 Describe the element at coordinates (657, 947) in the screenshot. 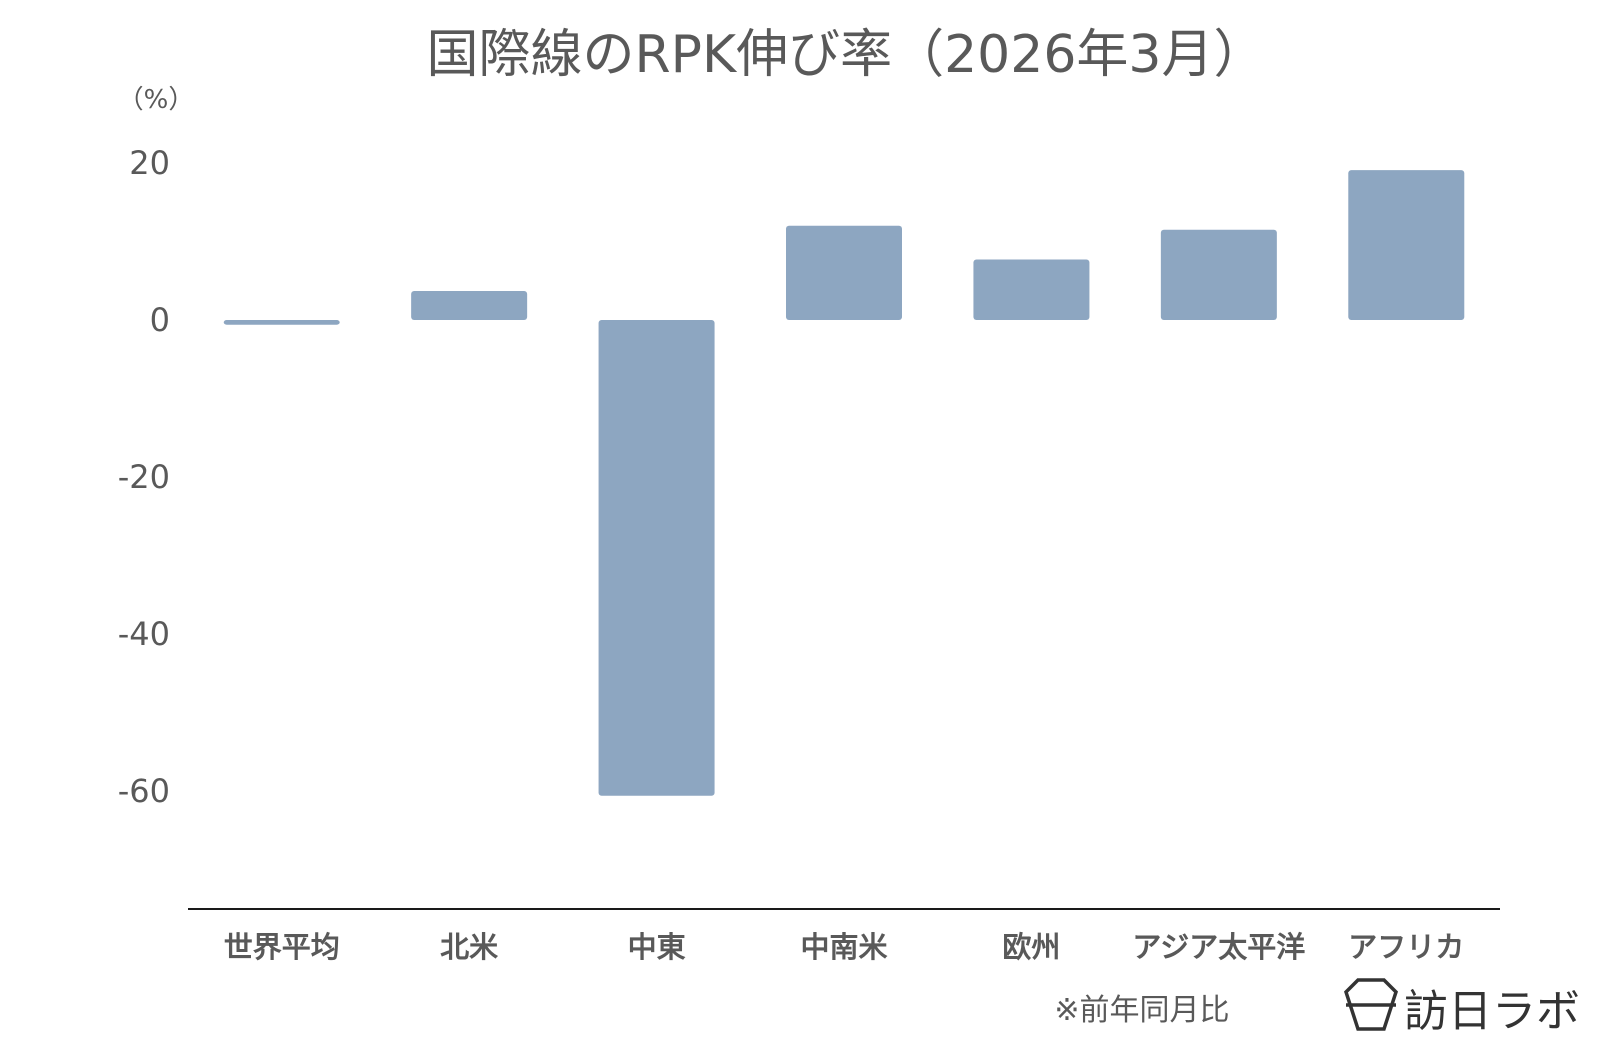

I see `x-tick-label: 中東` at that location.